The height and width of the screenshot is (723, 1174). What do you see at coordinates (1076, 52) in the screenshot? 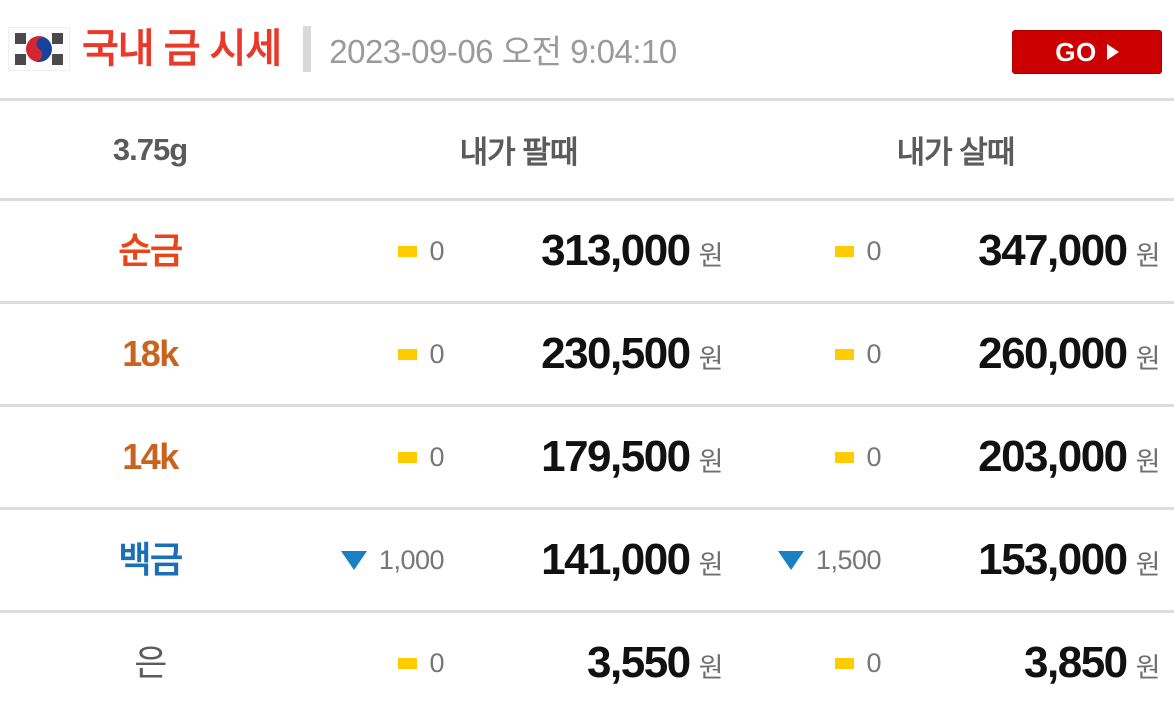
I see `go-button-label: GO` at bounding box center [1076, 52].